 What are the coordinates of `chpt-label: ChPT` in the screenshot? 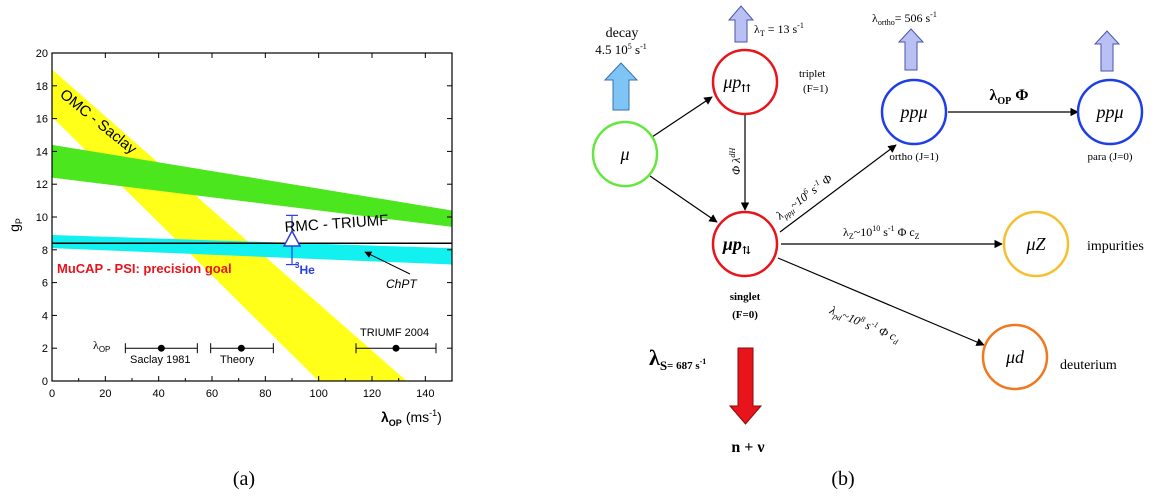 It's located at (402, 284).